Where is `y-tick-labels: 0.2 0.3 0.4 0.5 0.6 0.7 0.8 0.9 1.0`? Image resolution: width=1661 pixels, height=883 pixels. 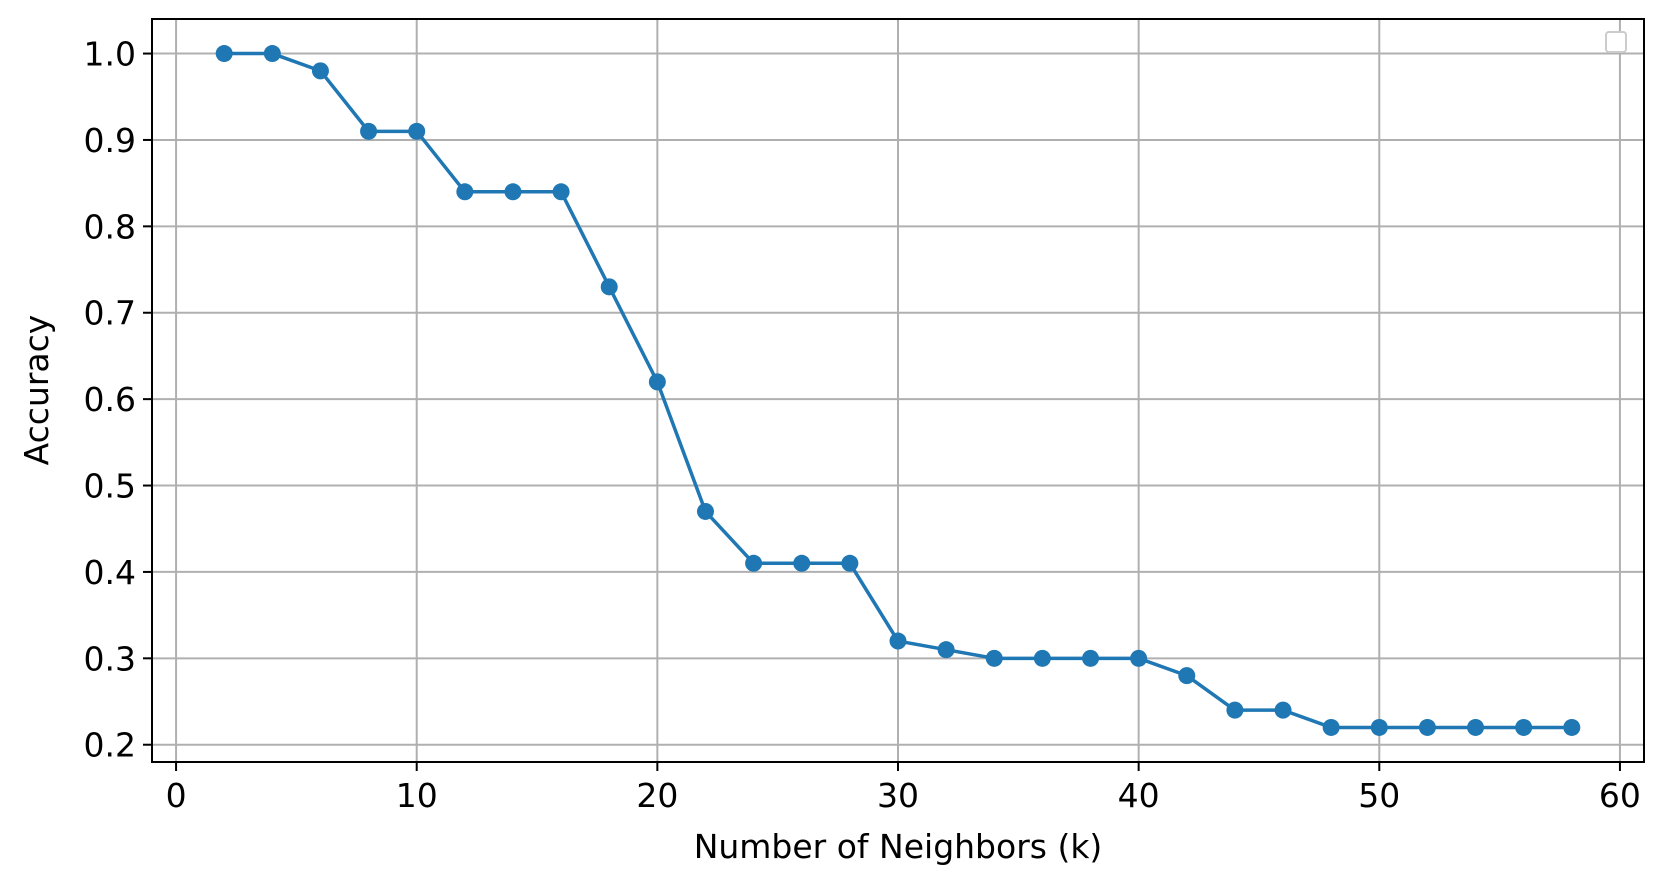
y-tick-labels: 0.2 0.3 0.4 0.5 0.6 0.7 0.8 0.9 1.0 is located at coordinates (110, 400).